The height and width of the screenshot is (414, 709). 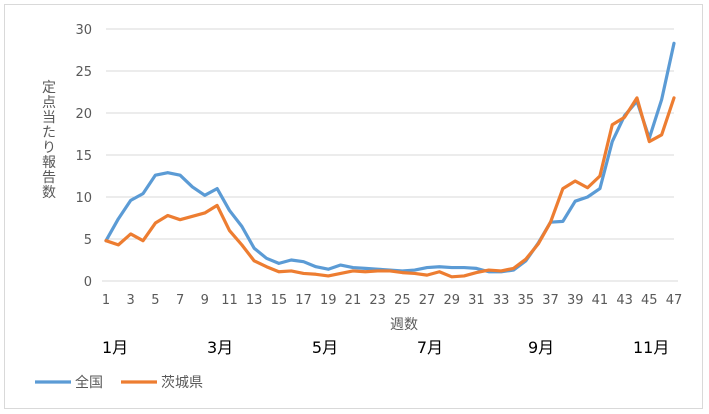 I want to click on x-tick-label: 33, so click(x=501, y=300).